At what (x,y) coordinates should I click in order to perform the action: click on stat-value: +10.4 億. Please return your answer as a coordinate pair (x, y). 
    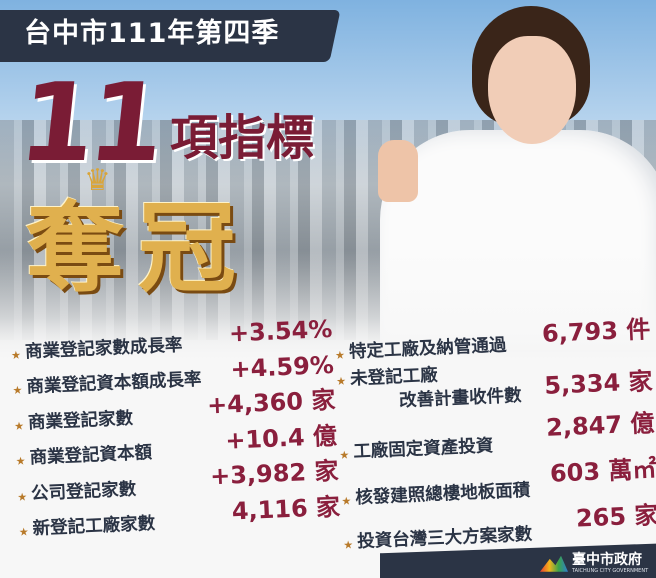
    Looking at the image, I should click on (281, 438).